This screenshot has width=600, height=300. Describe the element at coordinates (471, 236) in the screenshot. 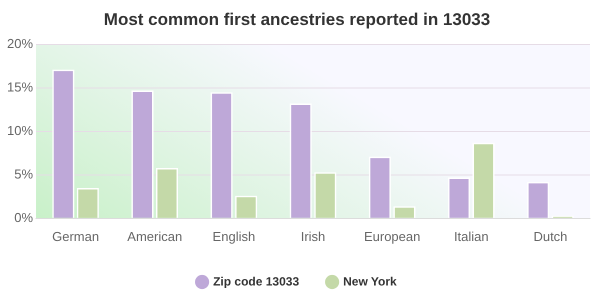

I see `x-tick-label: Italian` at that location.